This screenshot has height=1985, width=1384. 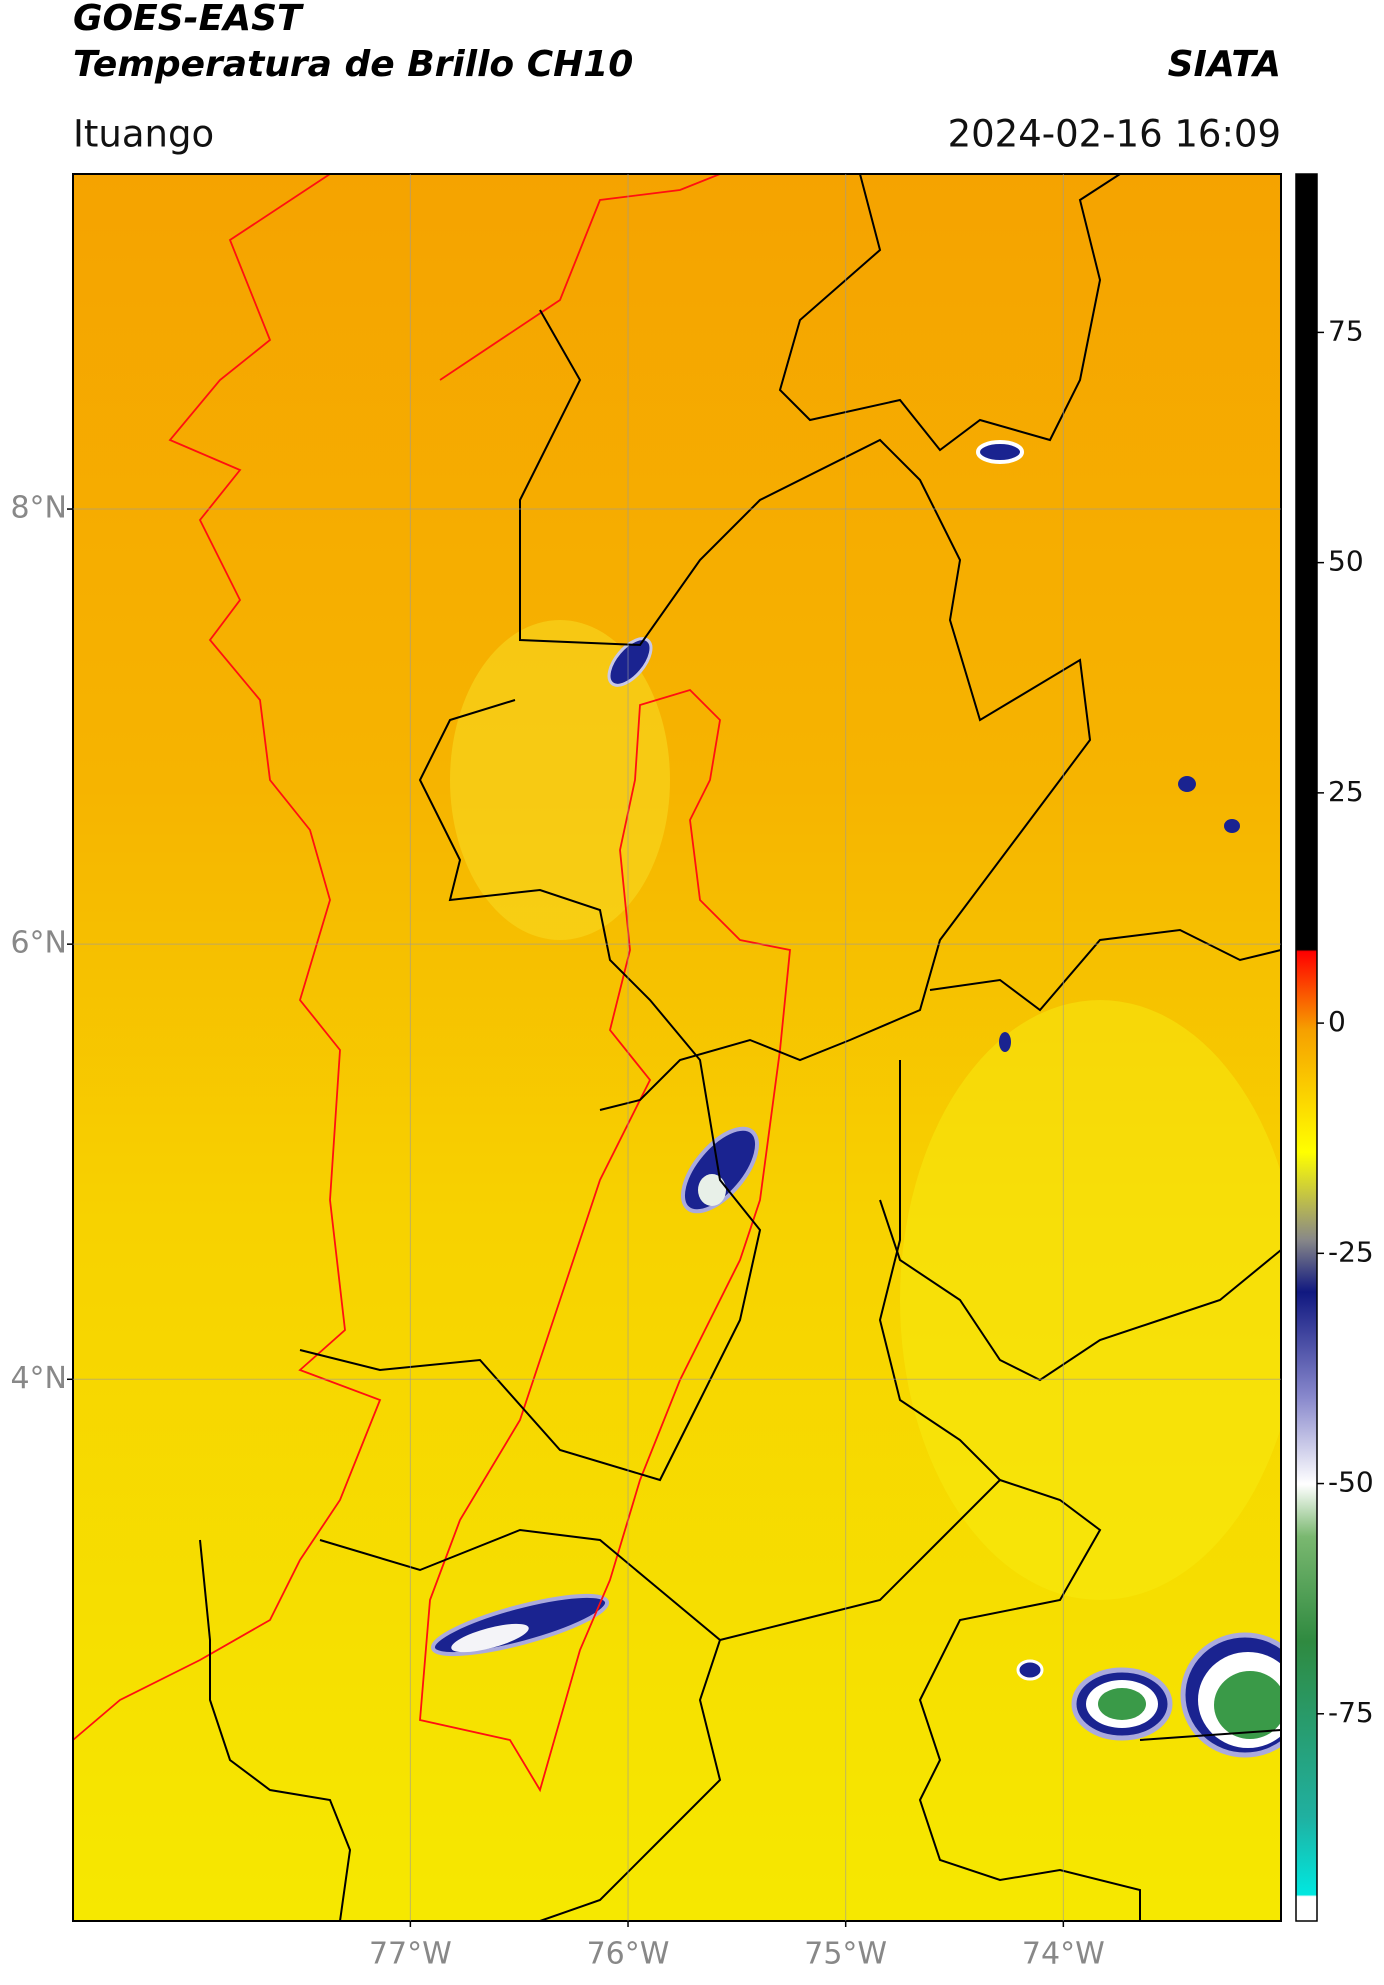 What do you see at coordinates (38, 508) in the screenshot?
I see `lat-tick-label: 8°N` at bounding box center [38, 508].